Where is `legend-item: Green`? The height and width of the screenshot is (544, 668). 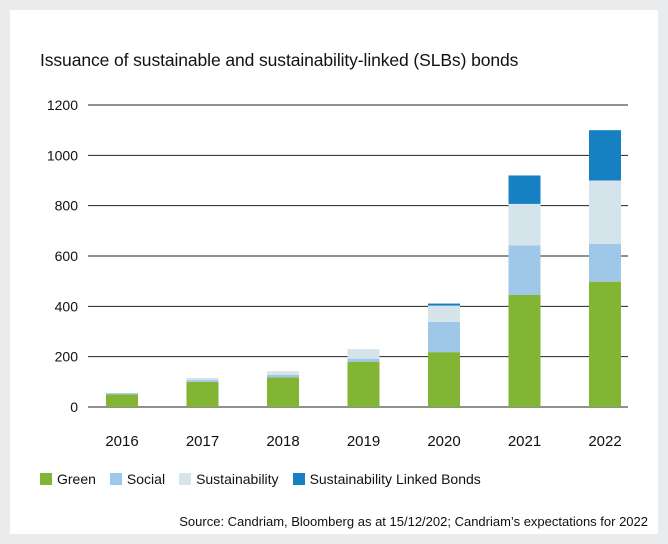 legend-item: Green is located at coordinates (68, 479).